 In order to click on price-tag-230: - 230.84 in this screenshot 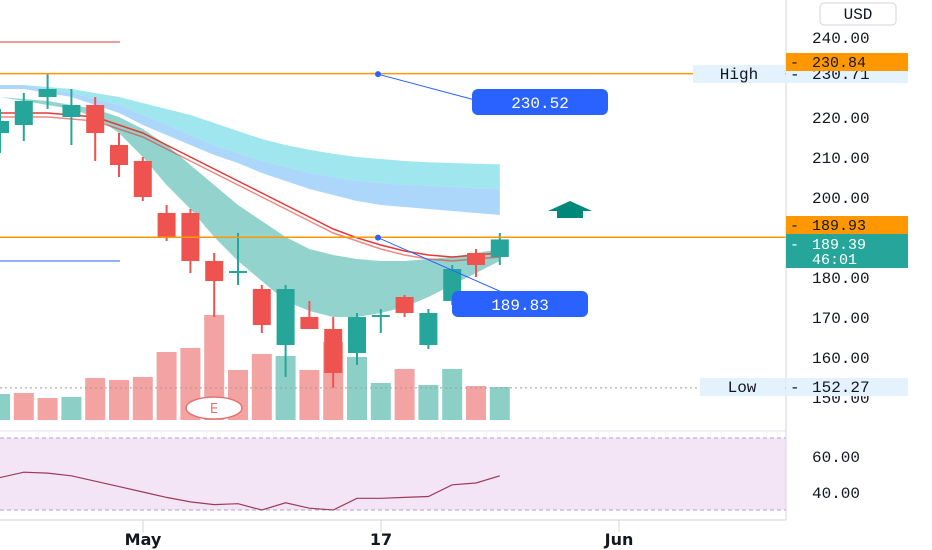, I will do `click(847, 62)`.